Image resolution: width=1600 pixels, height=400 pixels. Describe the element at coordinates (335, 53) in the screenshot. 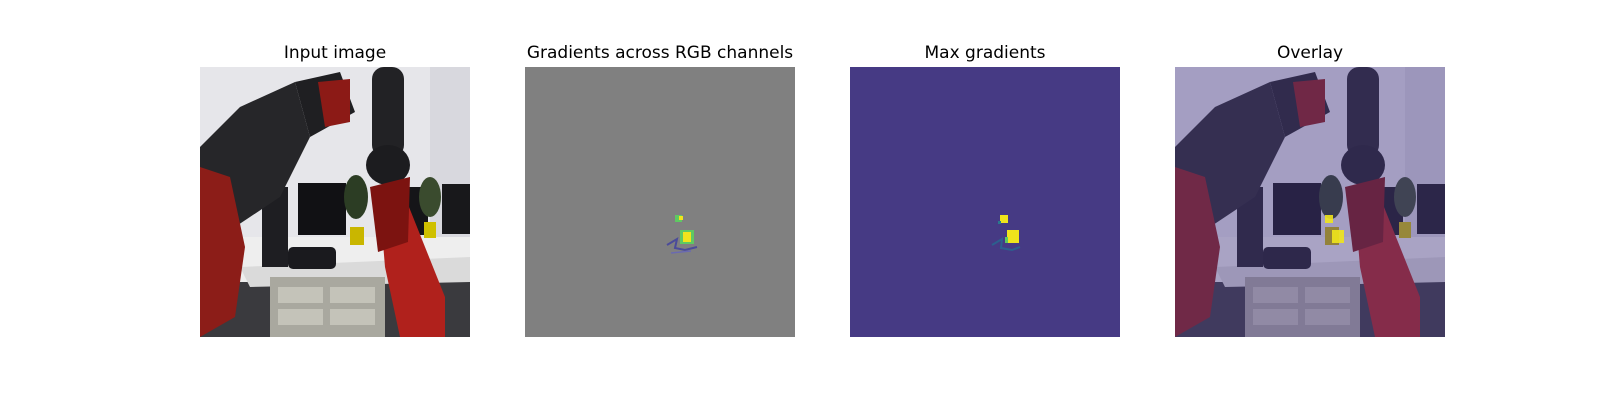

I see `panel-title: Input image` at that location.